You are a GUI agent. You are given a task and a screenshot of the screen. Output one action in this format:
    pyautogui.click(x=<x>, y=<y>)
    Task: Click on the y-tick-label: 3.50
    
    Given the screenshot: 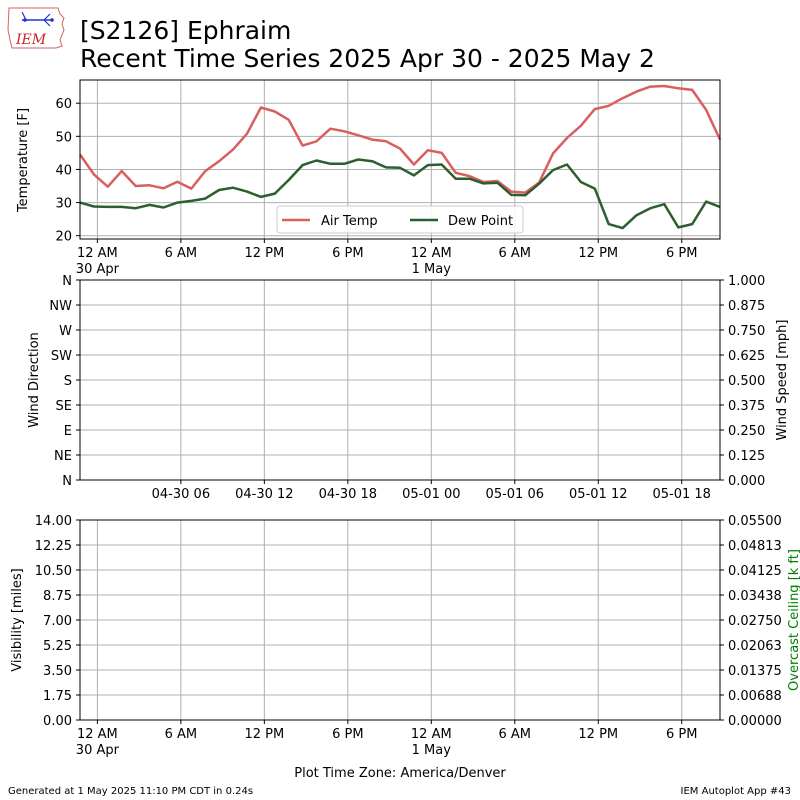 What is the action you would take?
    pyautogui.click(x=57, y=671)
    